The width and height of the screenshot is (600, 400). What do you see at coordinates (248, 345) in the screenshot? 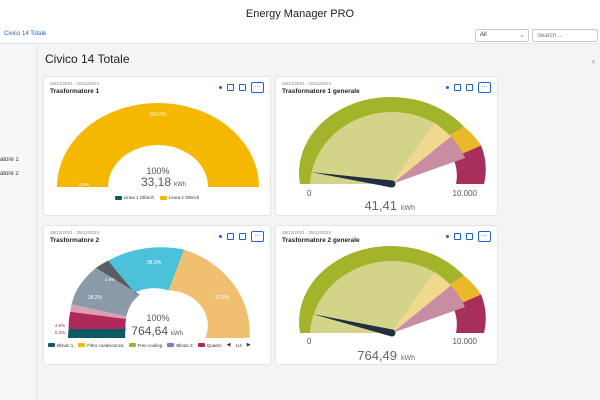
I see `legend-next-icon: ▶` at bounding box center [248, 345].